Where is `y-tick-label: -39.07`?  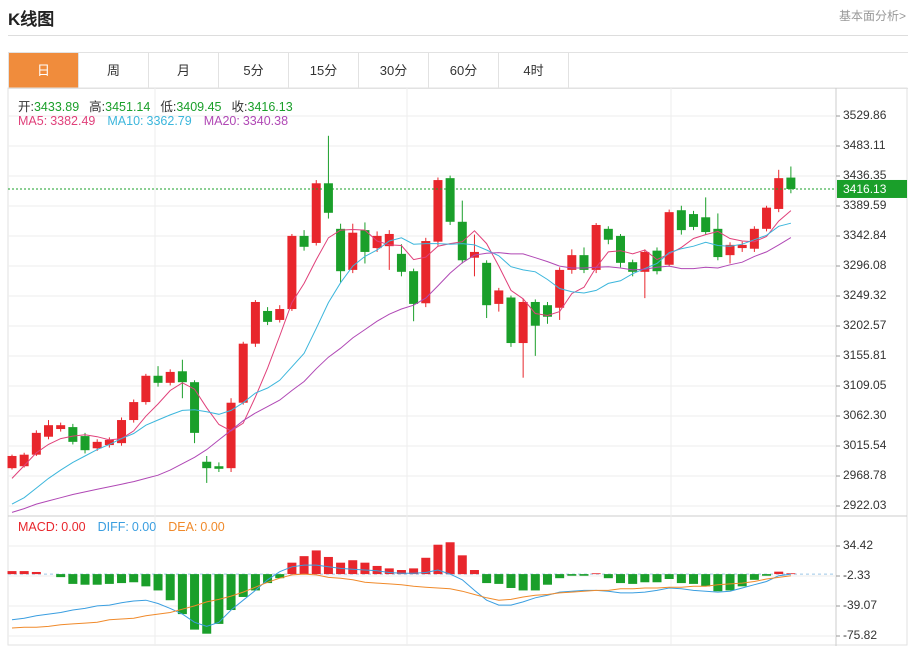 y-tick-label: -39.07 is located at coordinates (860, 605).